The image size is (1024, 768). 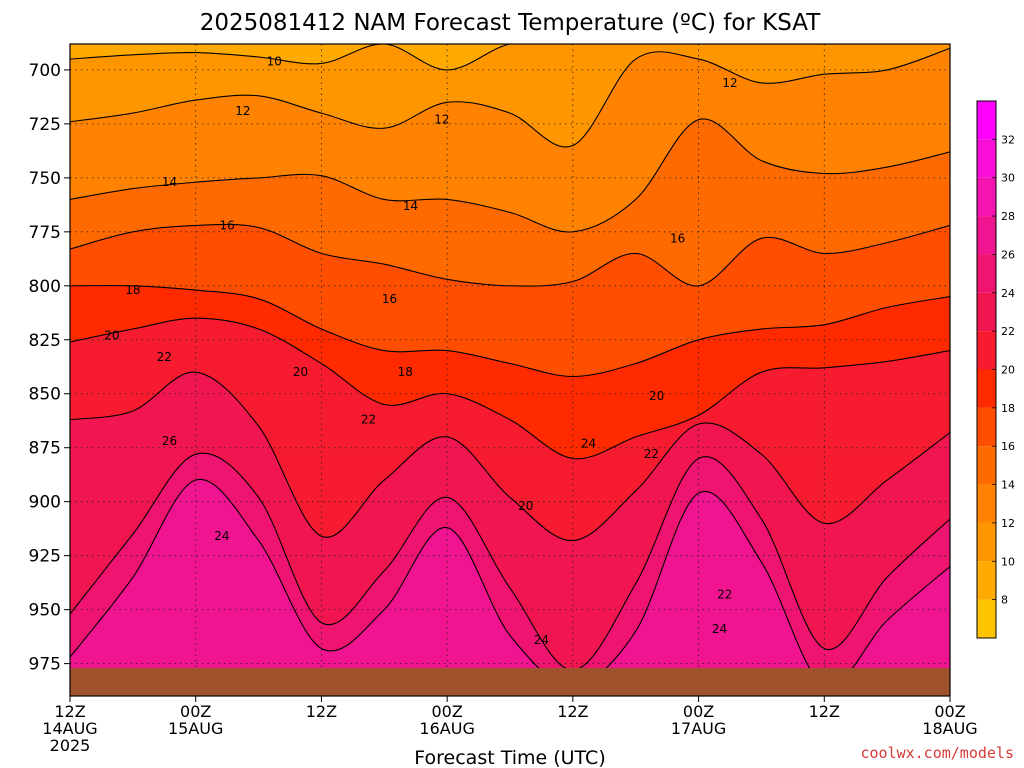 What do you see at coordinates (1008, 561) in the screenshot?
I see `colorbar-label: 10` at bounding box center [1008, 561].